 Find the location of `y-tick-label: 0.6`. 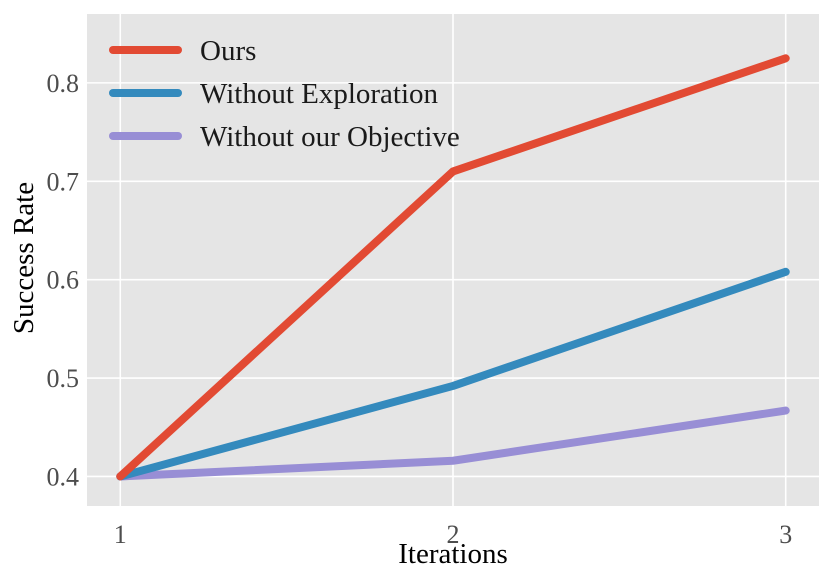

y-tick-label: 0.6 is located at coordinates (63, 280).